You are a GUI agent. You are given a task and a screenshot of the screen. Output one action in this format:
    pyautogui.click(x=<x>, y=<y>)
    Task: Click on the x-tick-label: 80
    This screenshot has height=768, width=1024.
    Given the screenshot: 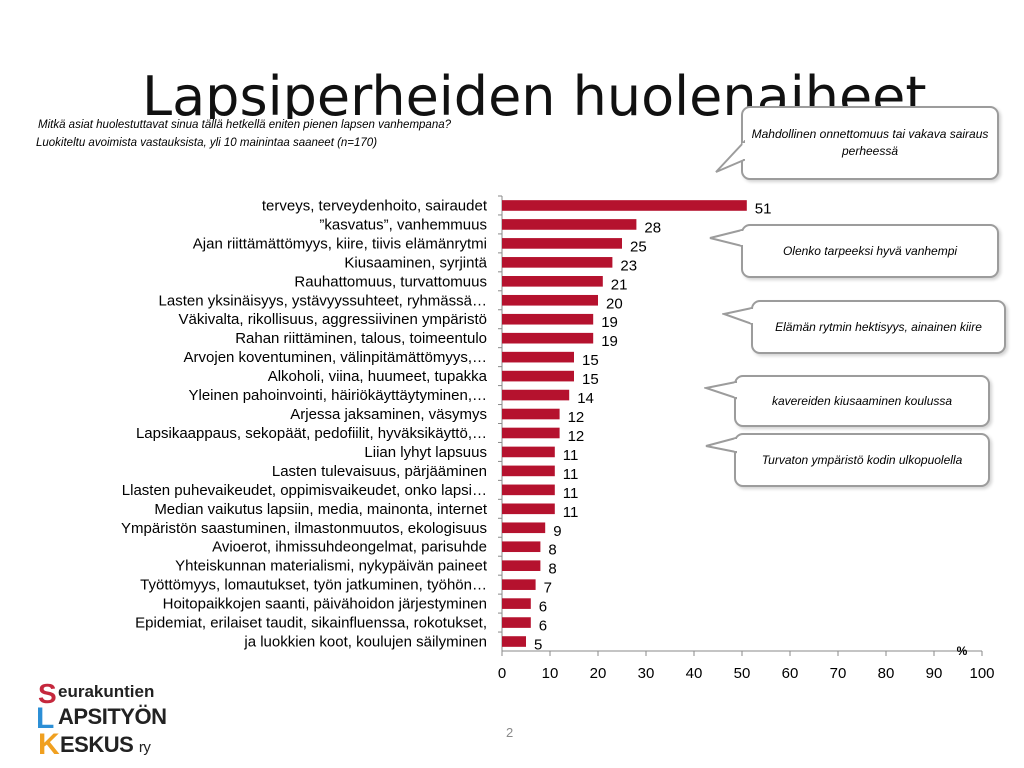 What is the action you would take?
    pyautogui.click(x=886, y=673)
    